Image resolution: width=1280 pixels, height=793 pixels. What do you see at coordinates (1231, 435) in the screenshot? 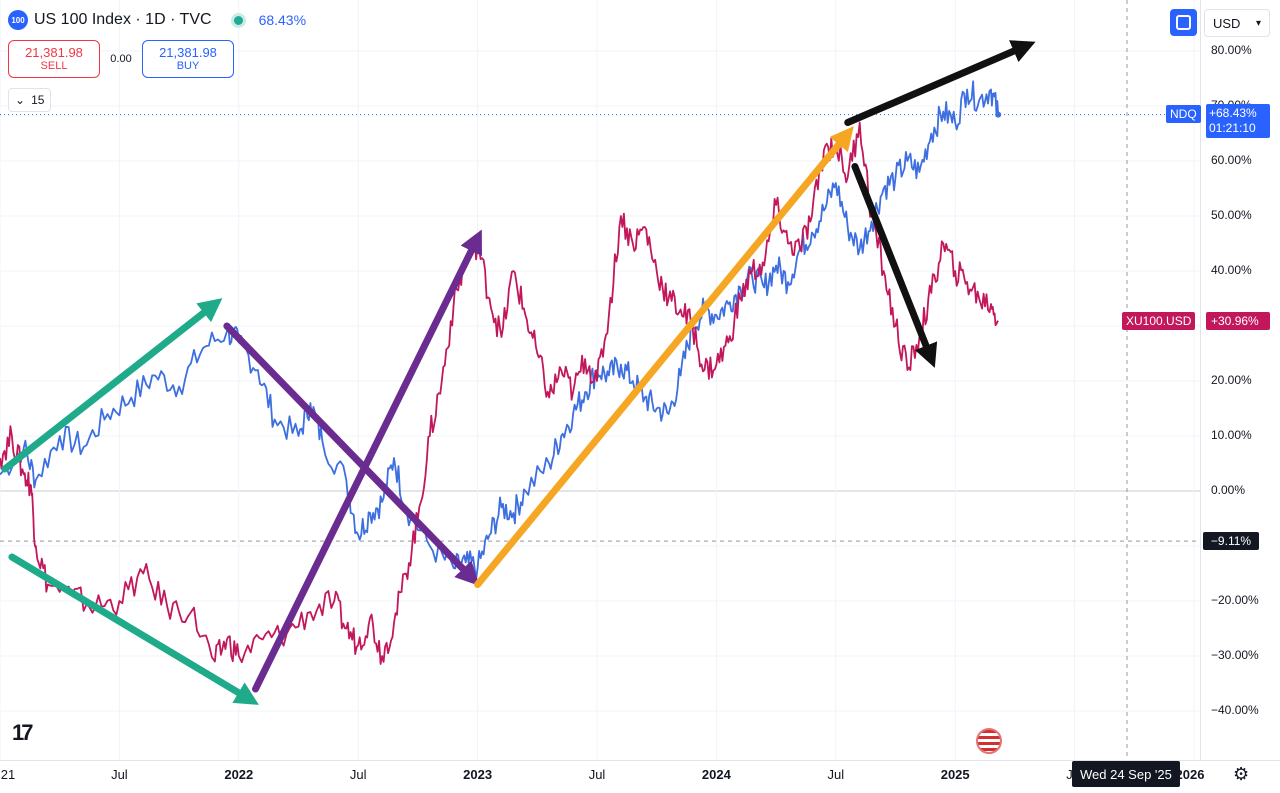
I see `price-tick: 10.00%` at bounding box center [1231, 435].